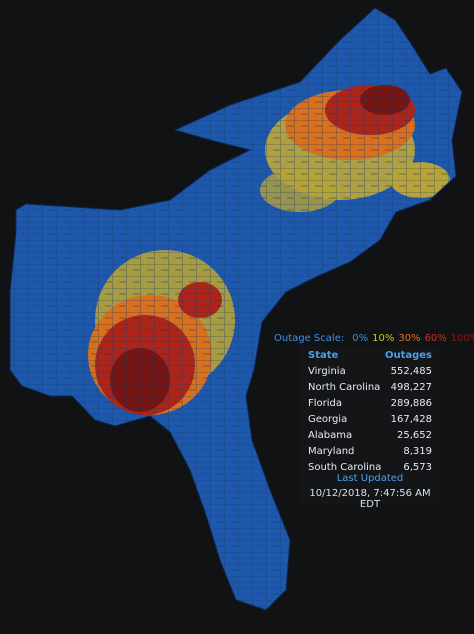 Image resolution: width=474 pixels, height=634 pixels. Describe the element at coordinates (309, 338) in the screenshot. I see `scale-title: Outage Scale:` at that location.